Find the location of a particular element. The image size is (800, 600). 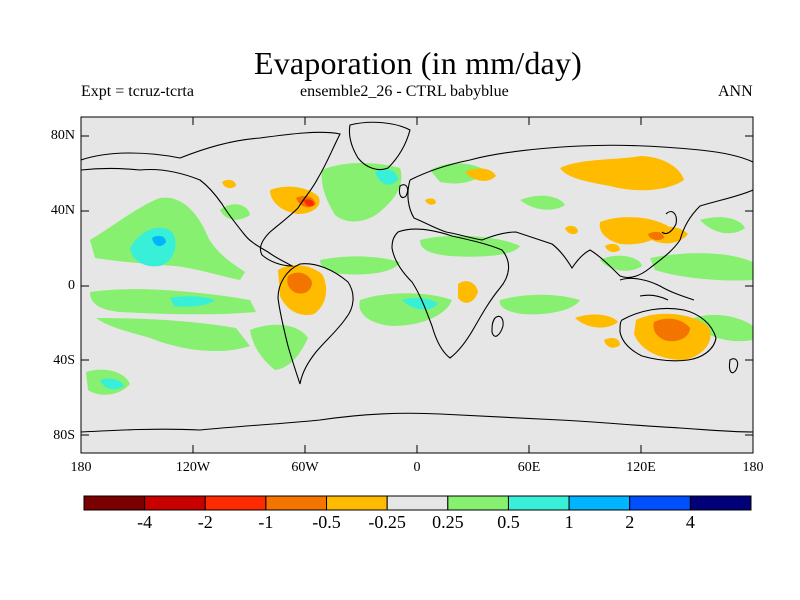

coast-madagascar is located at coordinates (497, 326).